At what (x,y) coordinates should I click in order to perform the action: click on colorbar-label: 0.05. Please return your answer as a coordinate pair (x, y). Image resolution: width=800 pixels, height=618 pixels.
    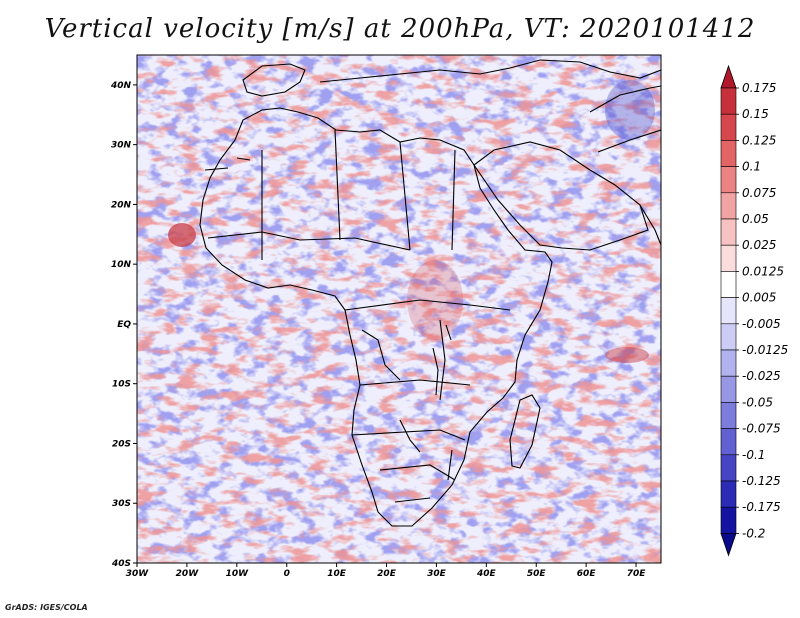
    Looking at the image, I should click on (755, 219).